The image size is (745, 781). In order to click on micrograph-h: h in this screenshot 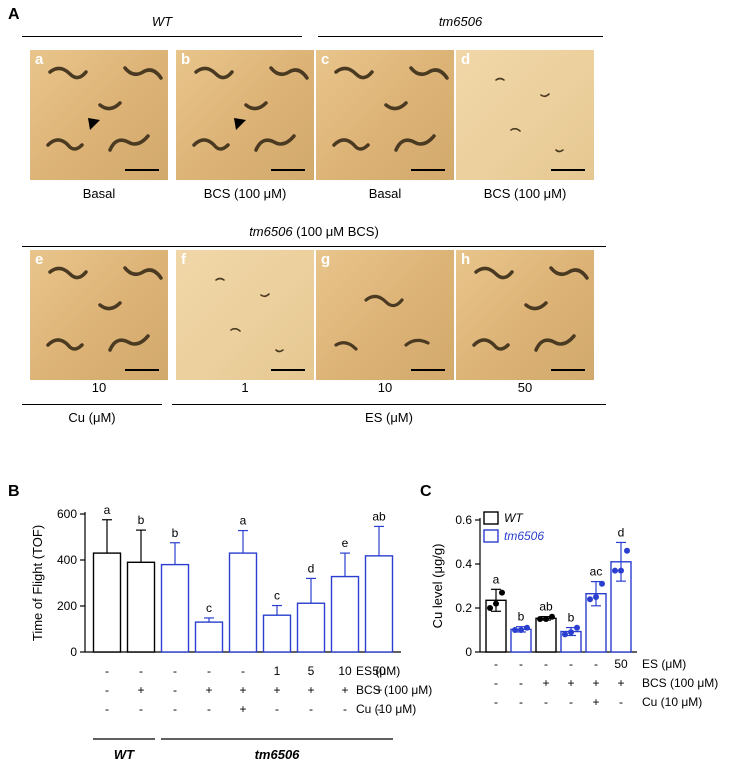, I will do `click(525, 315)`.